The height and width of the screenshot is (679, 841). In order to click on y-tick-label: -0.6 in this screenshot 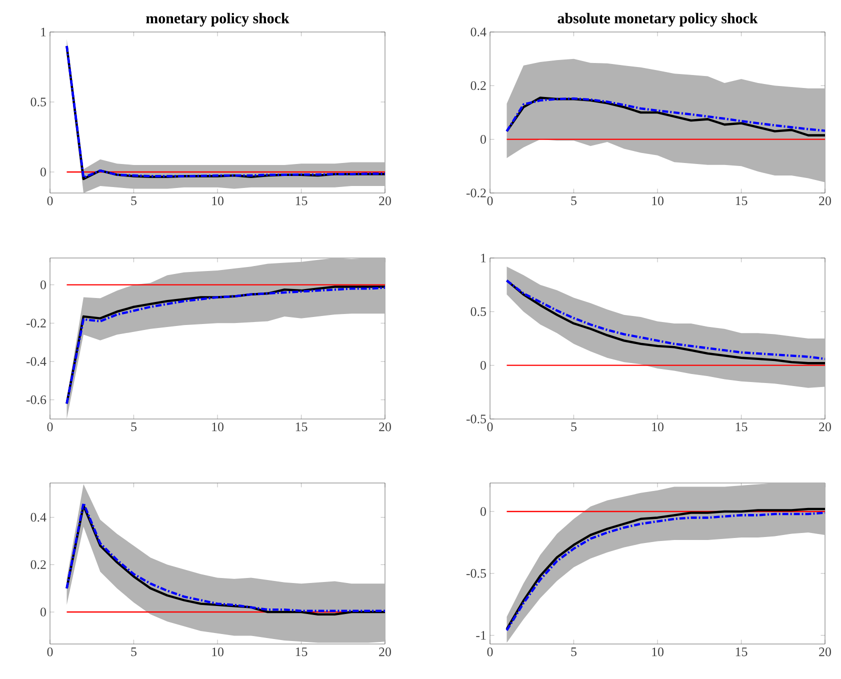, I will do `click(36, 399)`.